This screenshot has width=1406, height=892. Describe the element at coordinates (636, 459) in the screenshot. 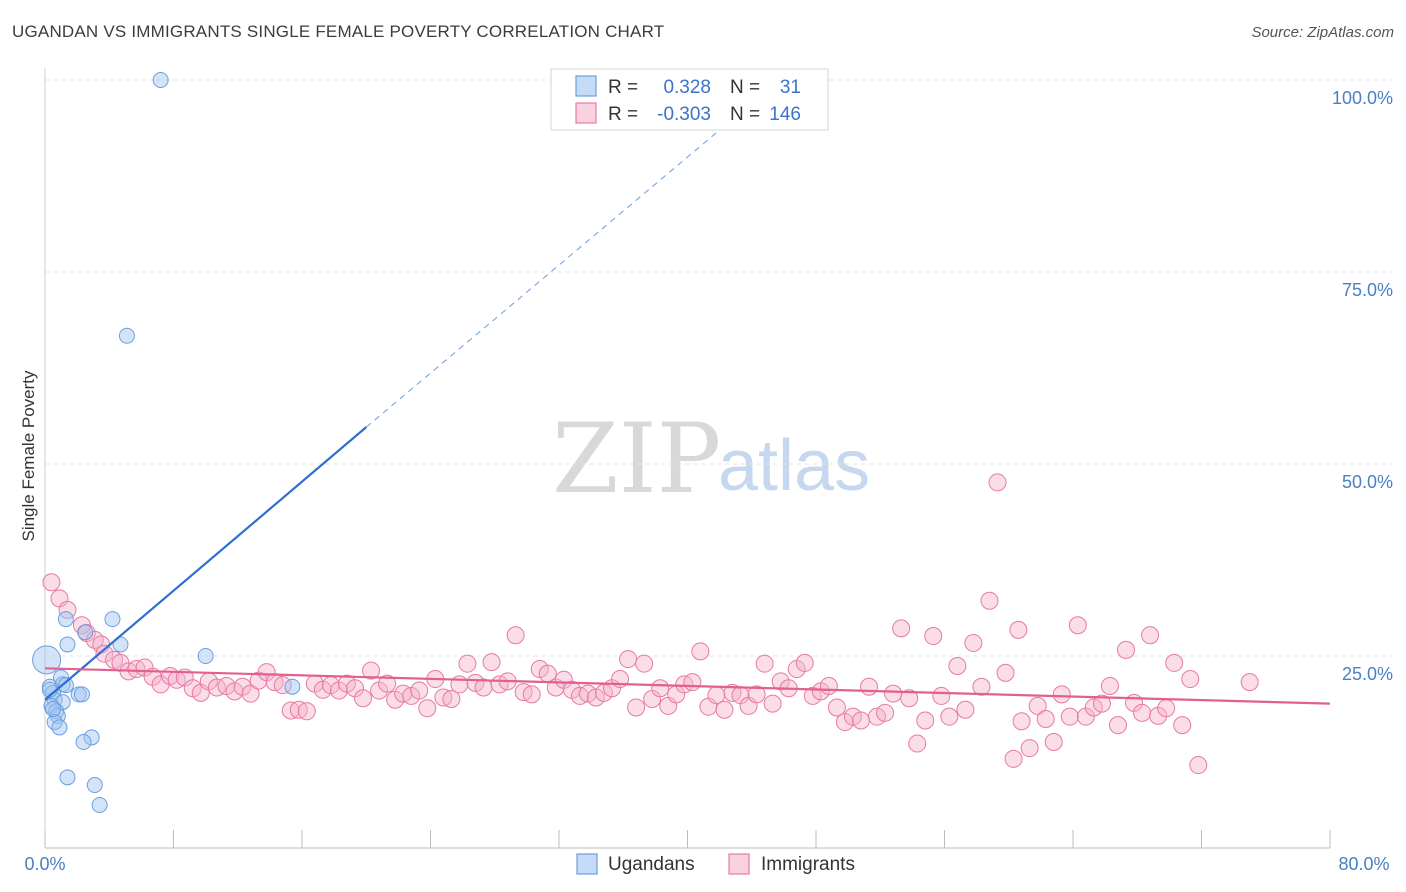

I see `watermark-zip: ZIP` at that location.